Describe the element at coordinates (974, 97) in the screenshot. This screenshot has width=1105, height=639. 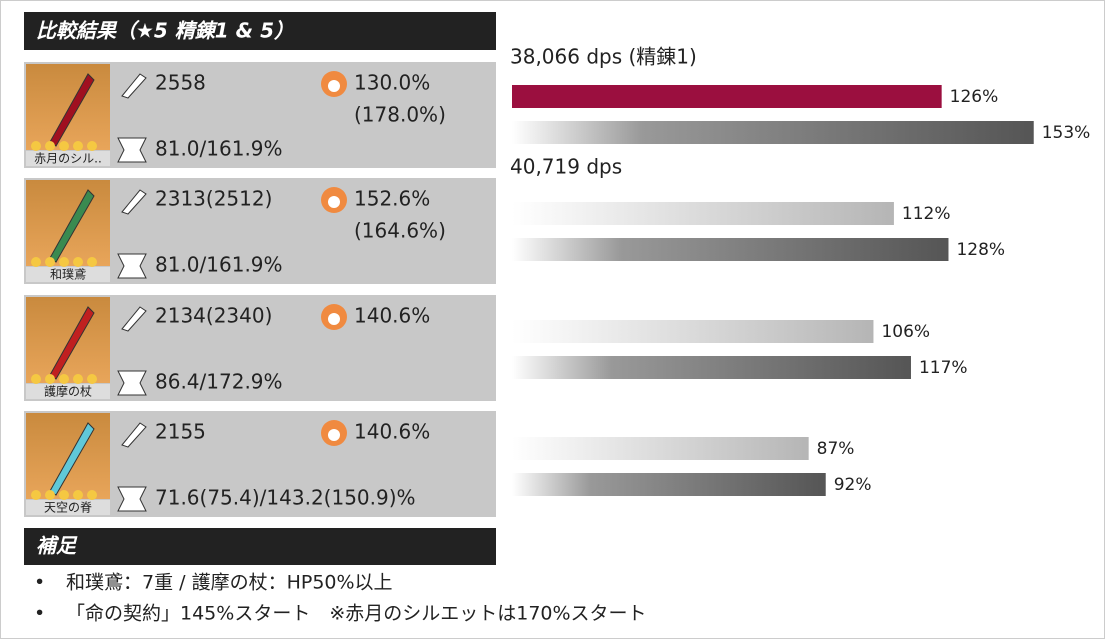
I see `bar-label: 126%` at that location.